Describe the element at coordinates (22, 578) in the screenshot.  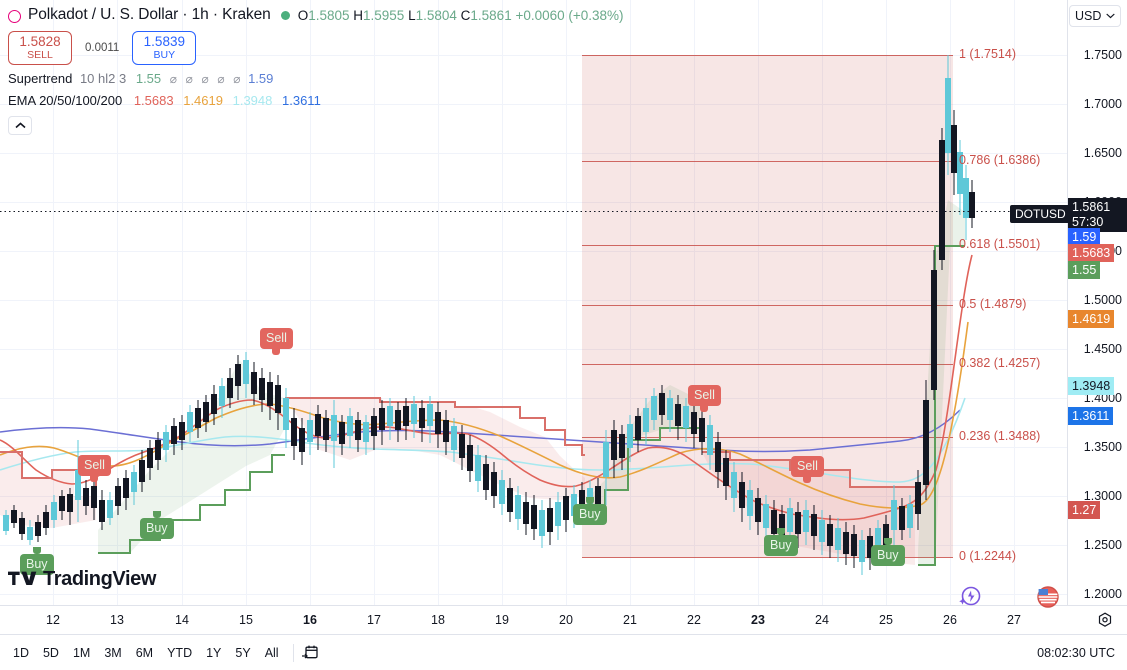
I see `tradingview-logo` at that location.